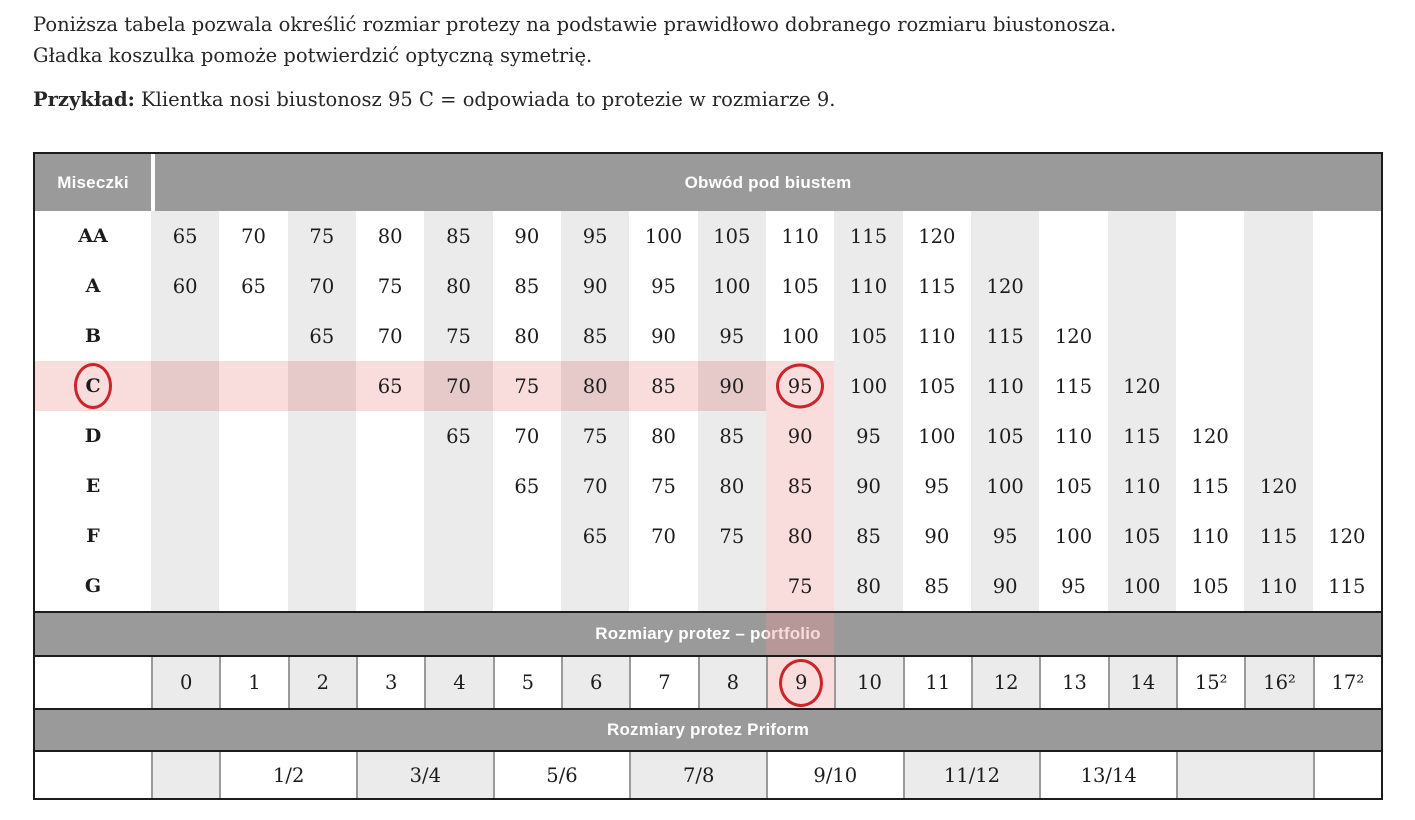 This screenshot has width=1415, height=820. I want to click on table-header-row: Miseczki Obwód pod biustem, so click(708, 182).